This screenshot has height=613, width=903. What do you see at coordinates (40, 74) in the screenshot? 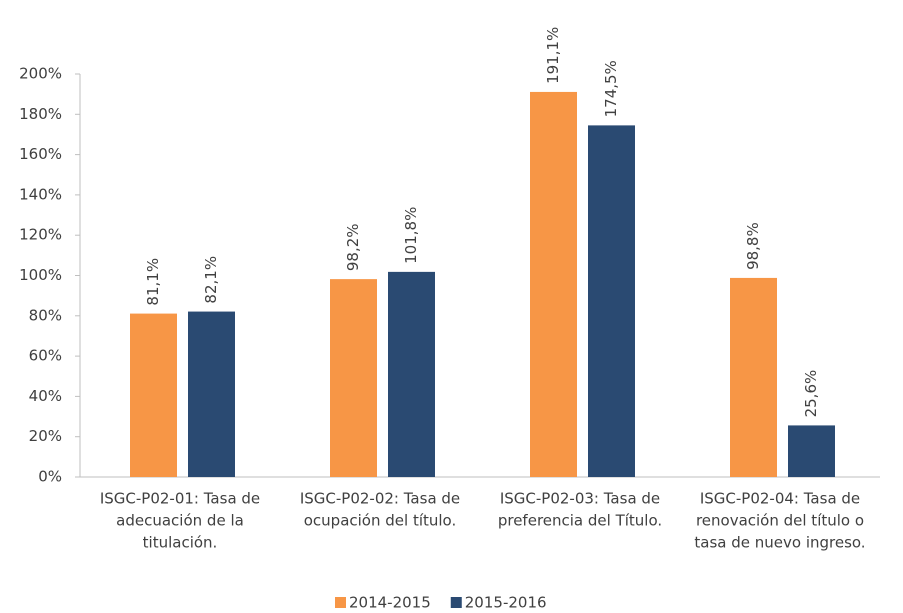
I see `y-tick-label: 200%` at bounding box center [40, 74].